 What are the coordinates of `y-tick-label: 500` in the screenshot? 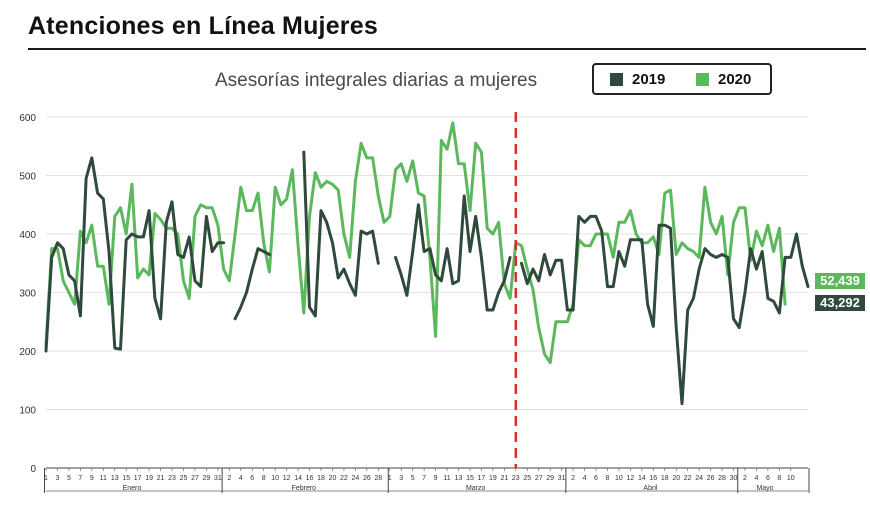 It's located at (27, 177).